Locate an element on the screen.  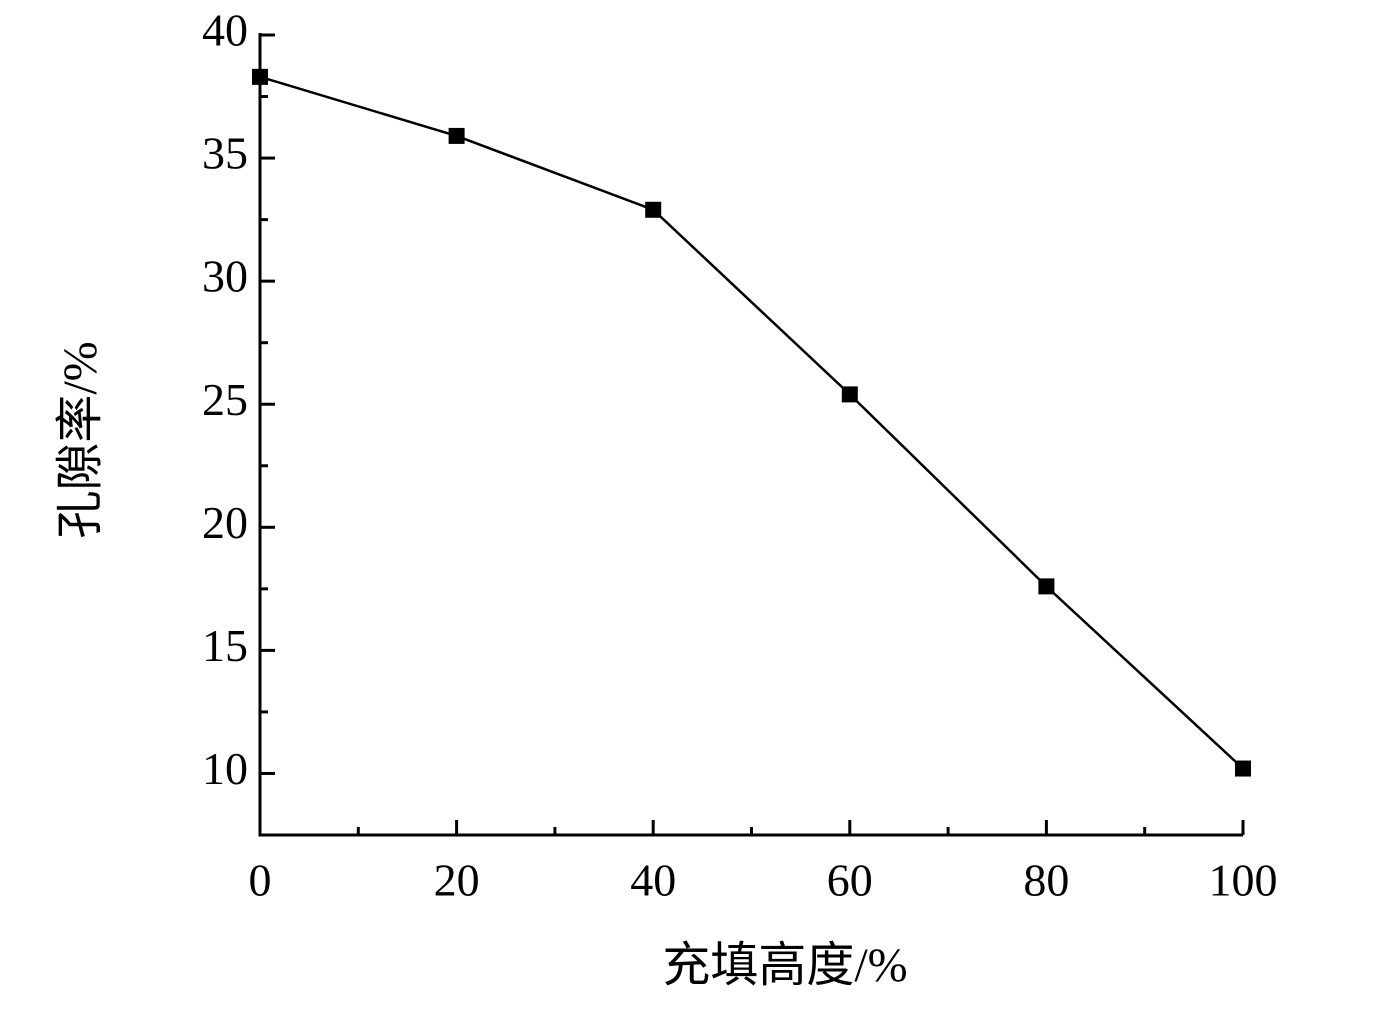
x-tick-label: 80 is located at coordinates (1046, 880).